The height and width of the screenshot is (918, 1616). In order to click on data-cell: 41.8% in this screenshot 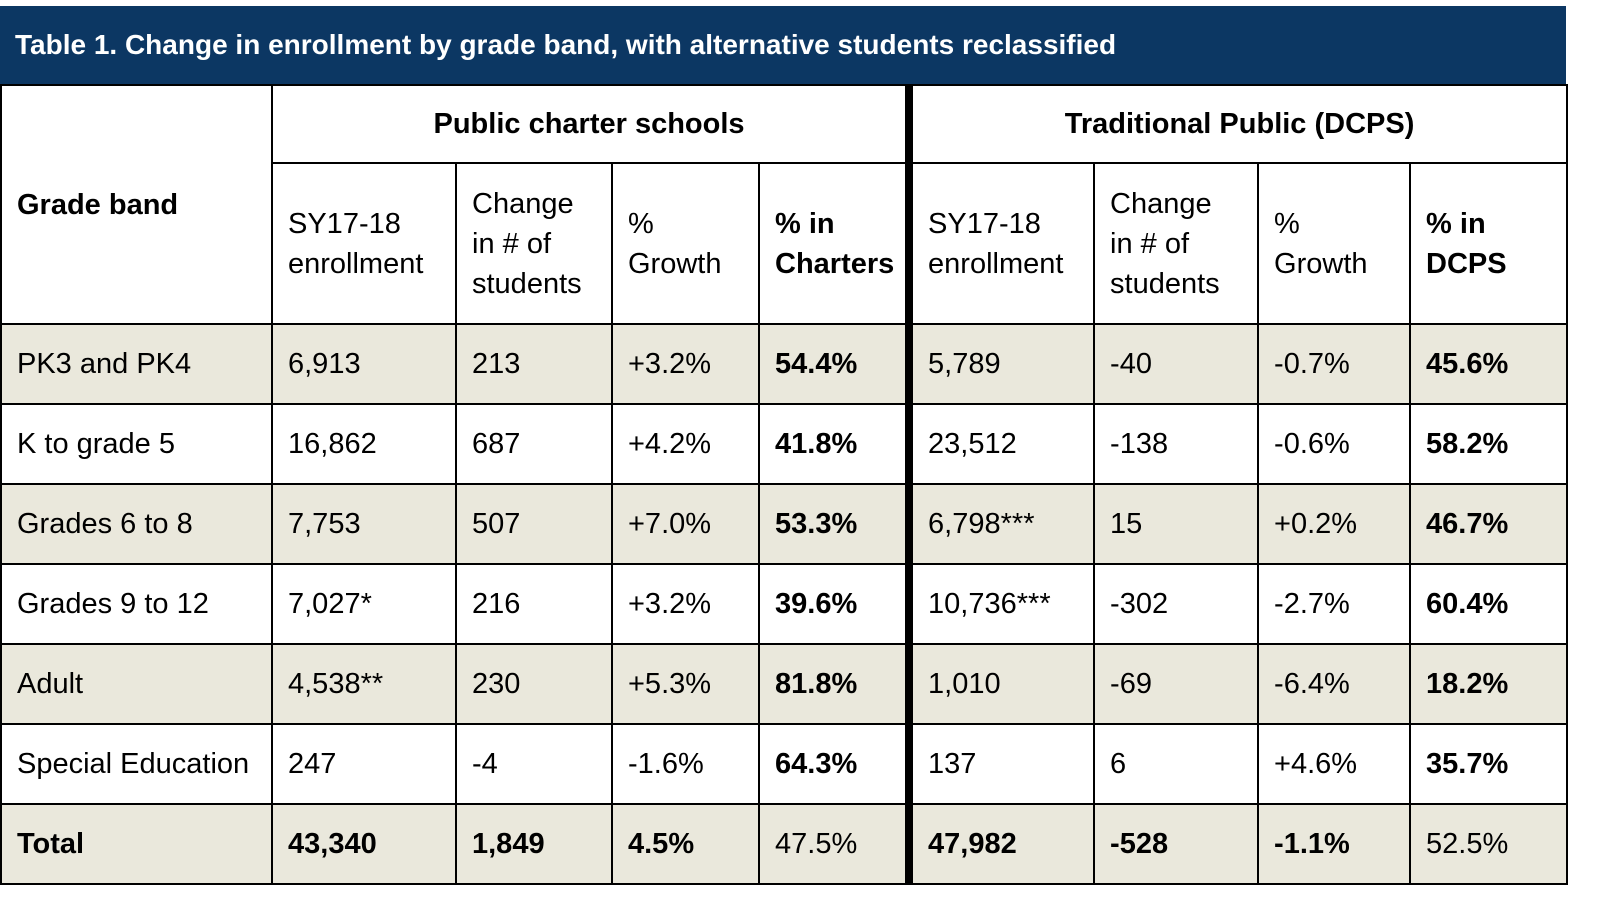, I will do `click(834, 444)`.